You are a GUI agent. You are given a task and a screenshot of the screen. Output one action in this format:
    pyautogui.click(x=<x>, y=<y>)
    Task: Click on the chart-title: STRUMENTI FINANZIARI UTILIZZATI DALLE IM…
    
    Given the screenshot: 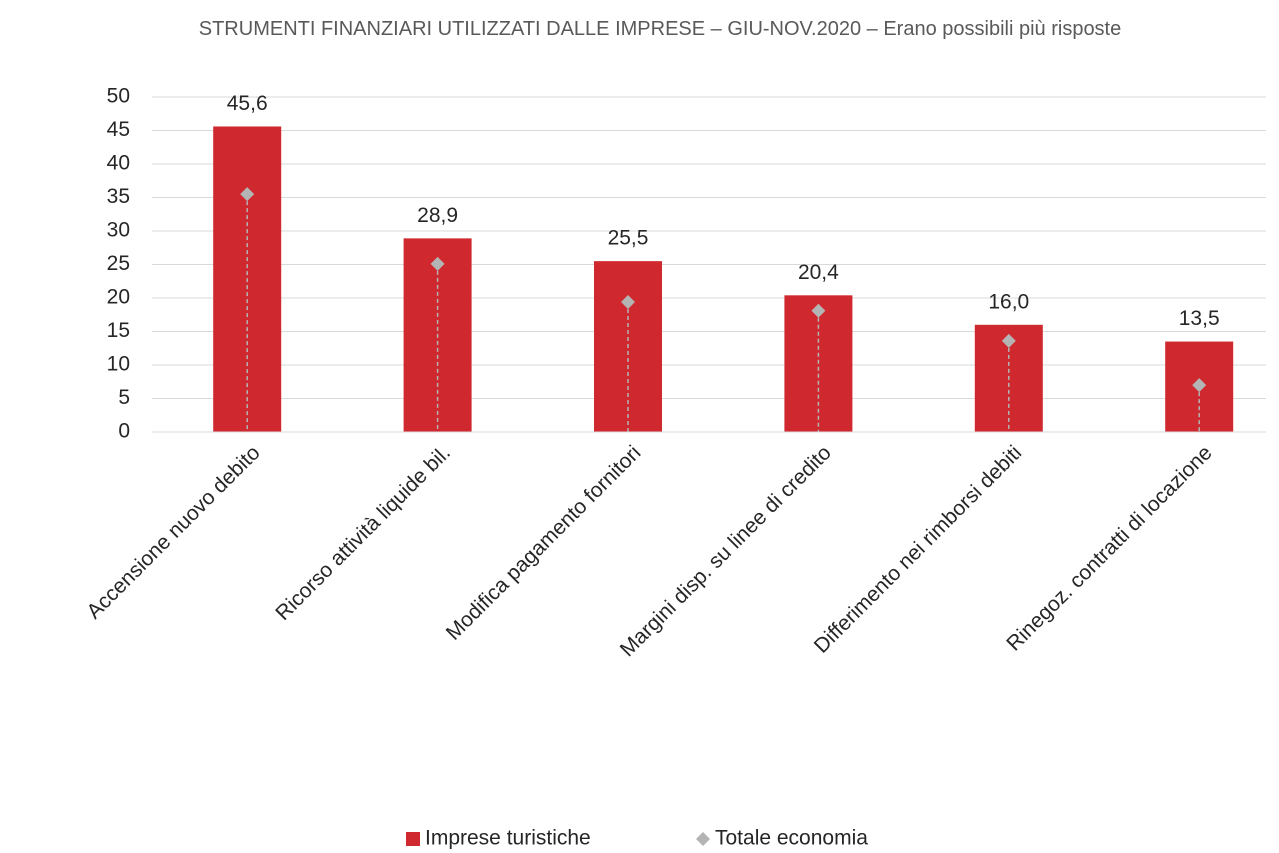 What is the action you would take?
    pyautogui.click(x=660, y=29)
    